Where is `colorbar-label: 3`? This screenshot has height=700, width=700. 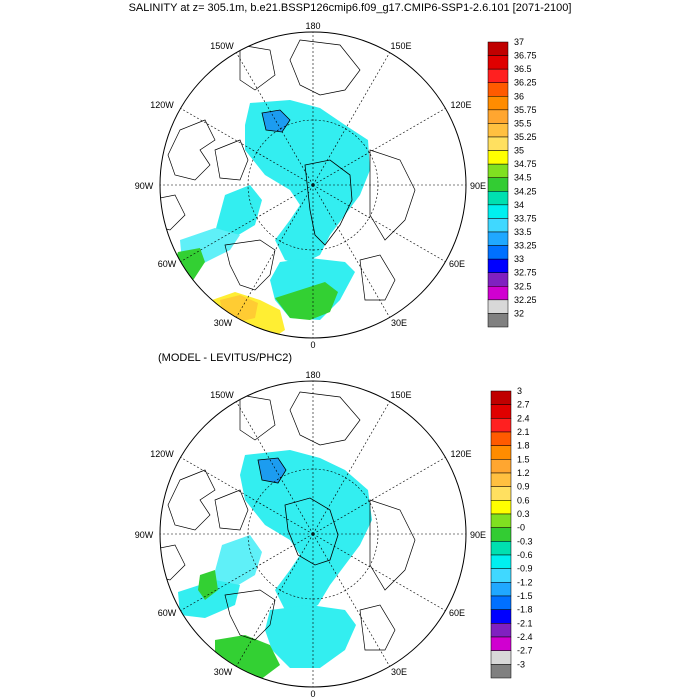
colorbar-label: 3 is located at coordinates (519, 391).